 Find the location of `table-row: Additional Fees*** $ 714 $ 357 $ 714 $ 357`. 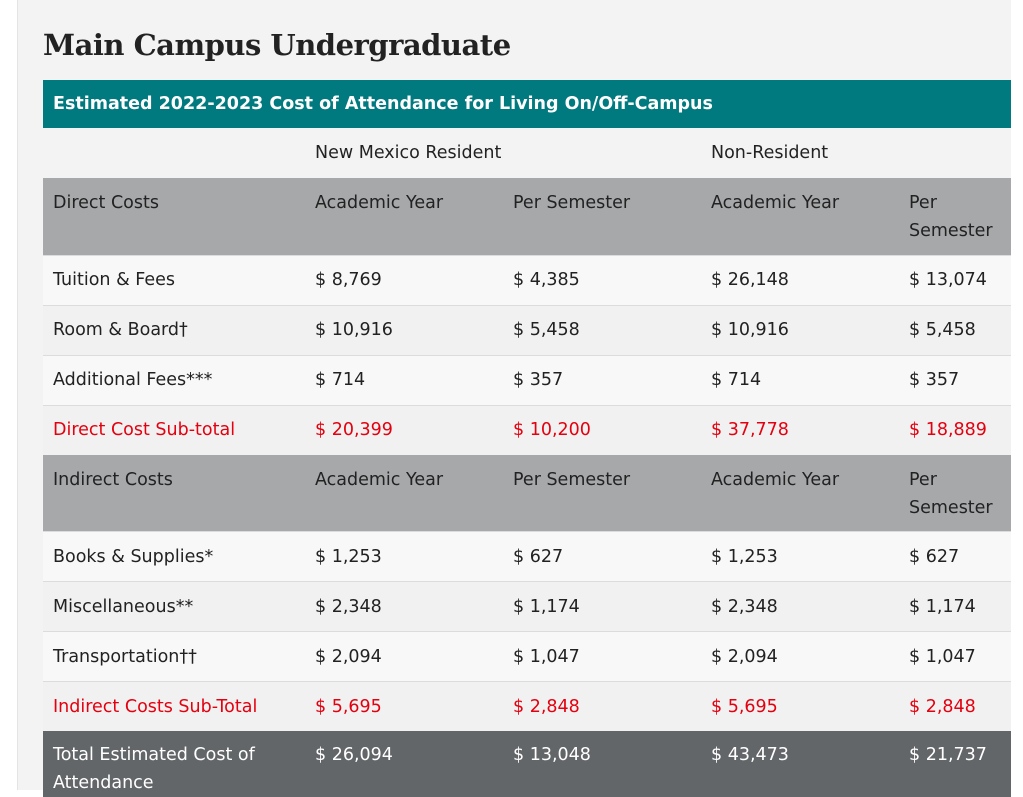

table-row: Additional Fees*** $ 714 $ 357 $ 714 $ 357 is located at coordinates (527, 379).